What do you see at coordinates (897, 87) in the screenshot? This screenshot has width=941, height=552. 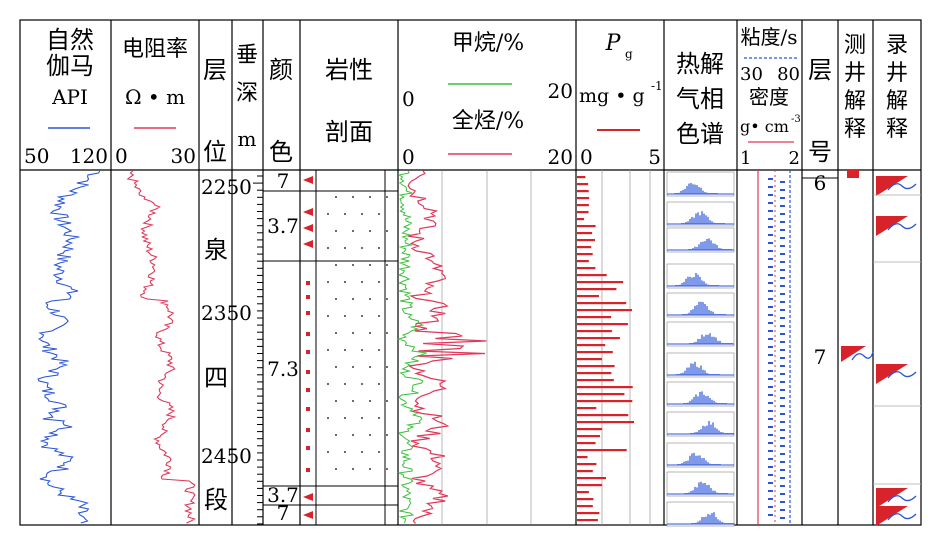 I see `header-mud-interp: 录 井 解 释` at bounding box center [897, 87].